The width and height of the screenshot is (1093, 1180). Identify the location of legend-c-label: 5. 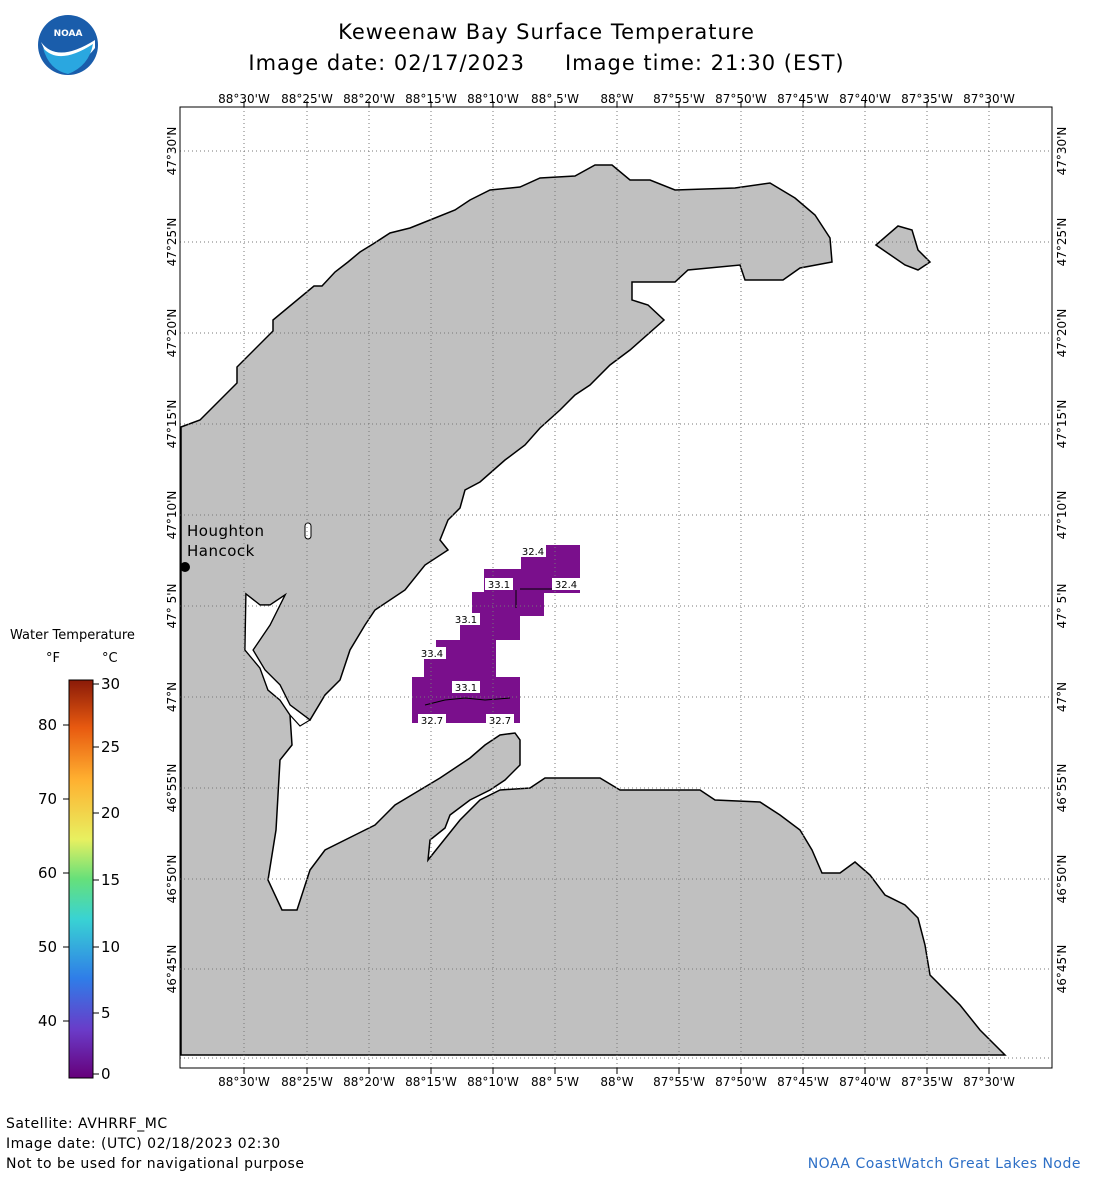
(106, 1013).